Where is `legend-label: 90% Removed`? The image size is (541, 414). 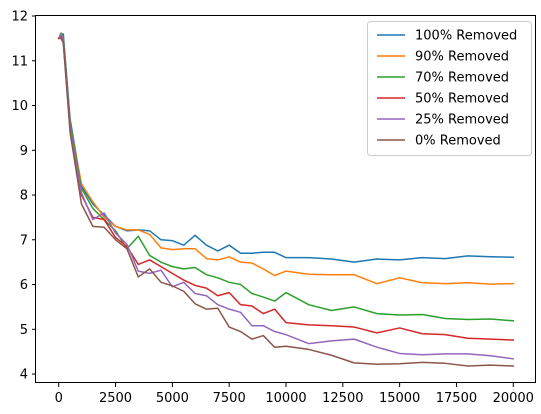 legend-label: 90% Removed is located at coordinates (462, 57).